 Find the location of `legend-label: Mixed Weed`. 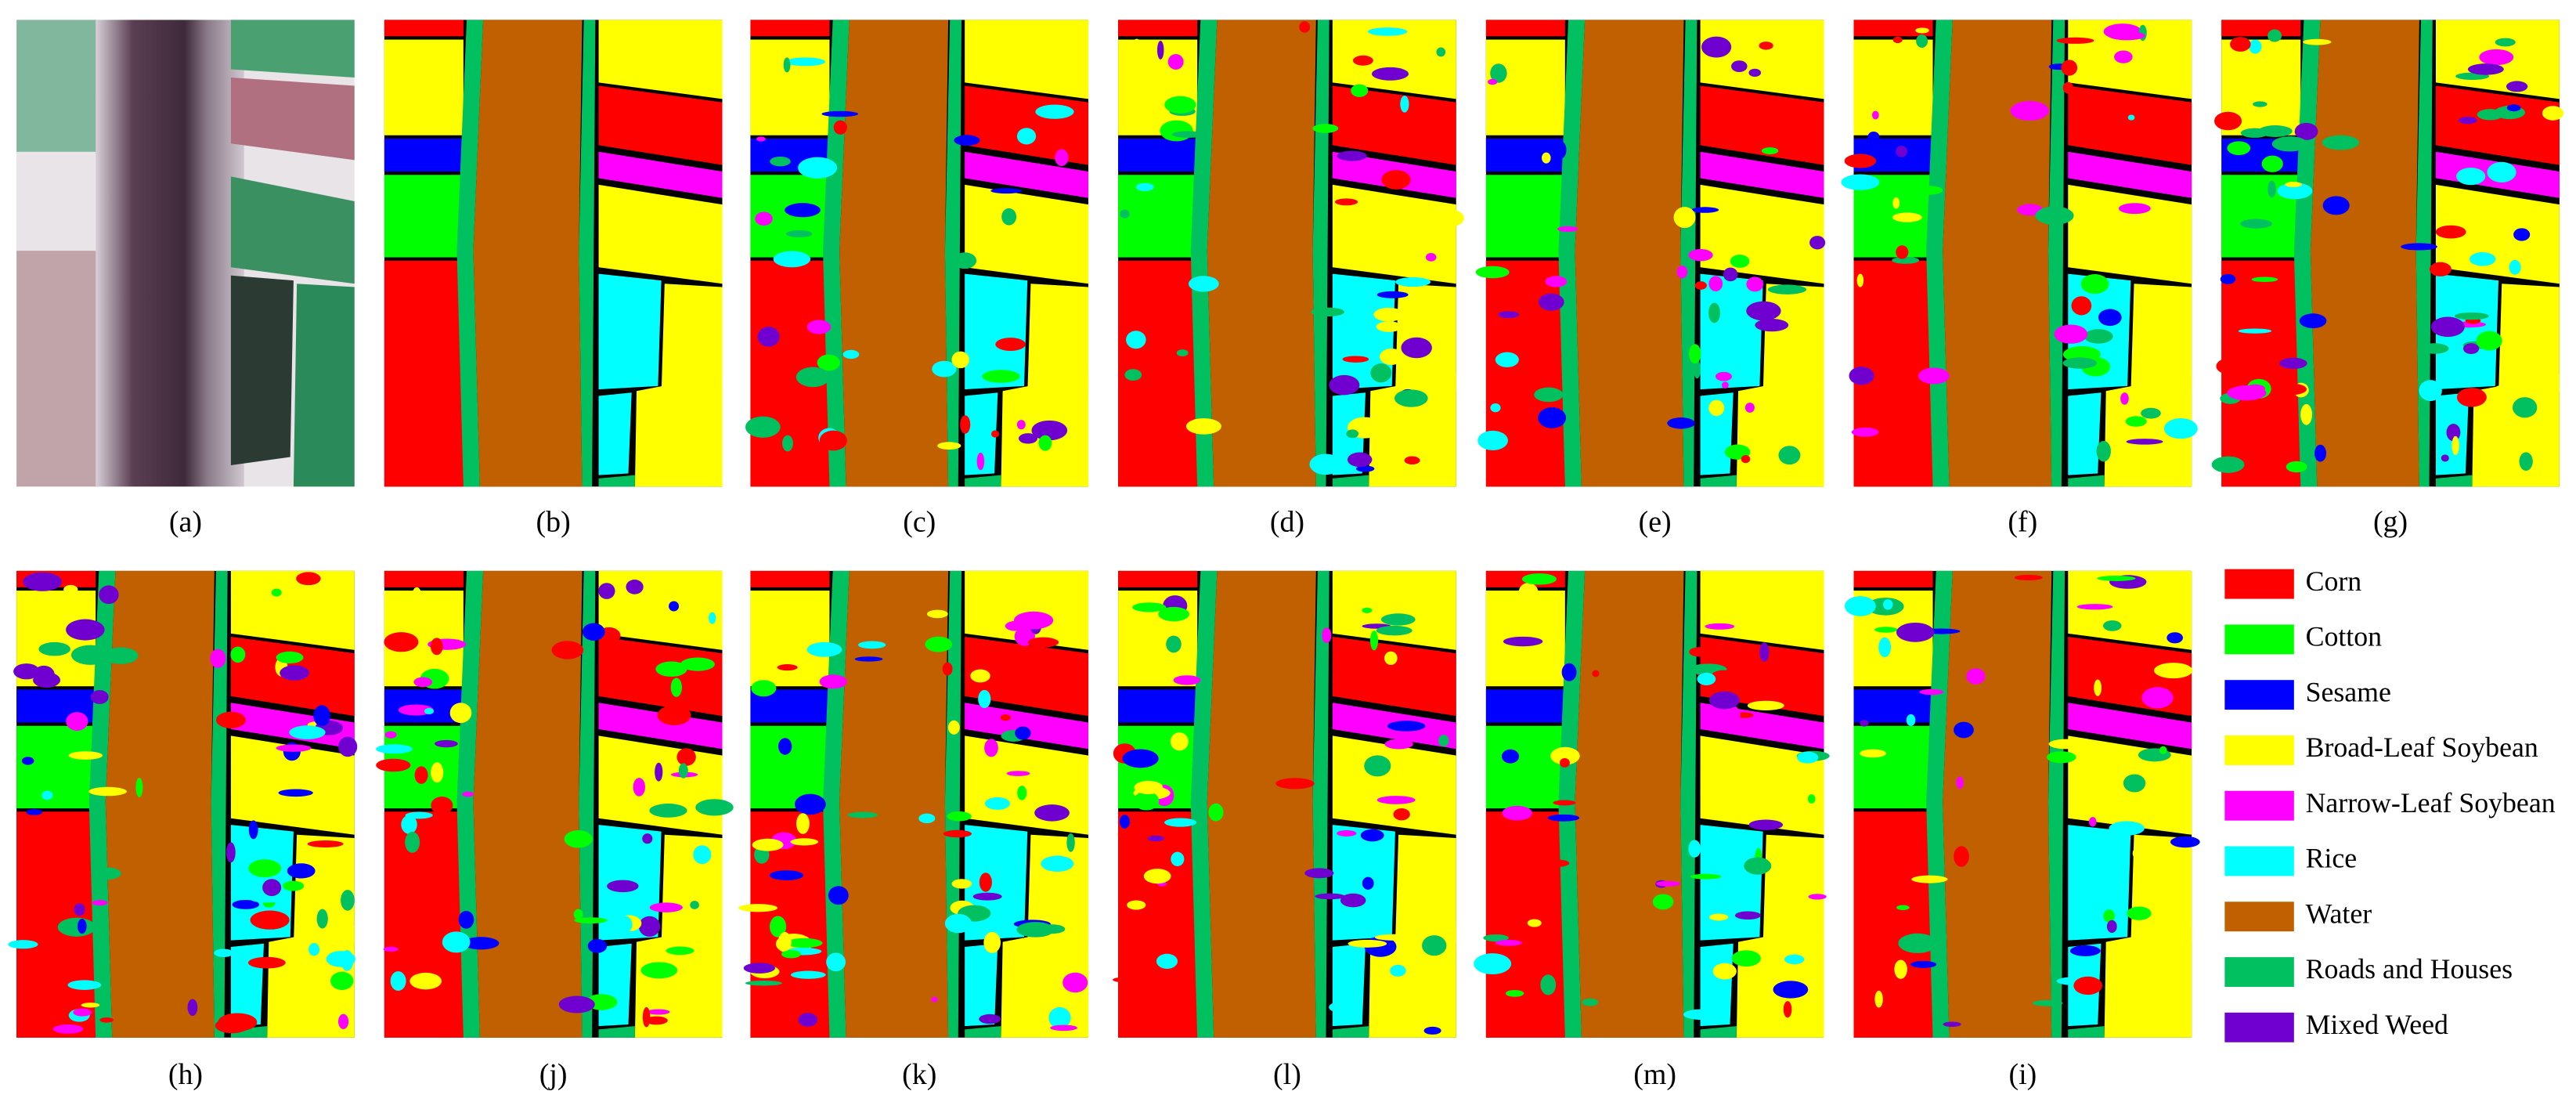

legend-label: Mixed Weed is located at coordinates (2377, 1025).